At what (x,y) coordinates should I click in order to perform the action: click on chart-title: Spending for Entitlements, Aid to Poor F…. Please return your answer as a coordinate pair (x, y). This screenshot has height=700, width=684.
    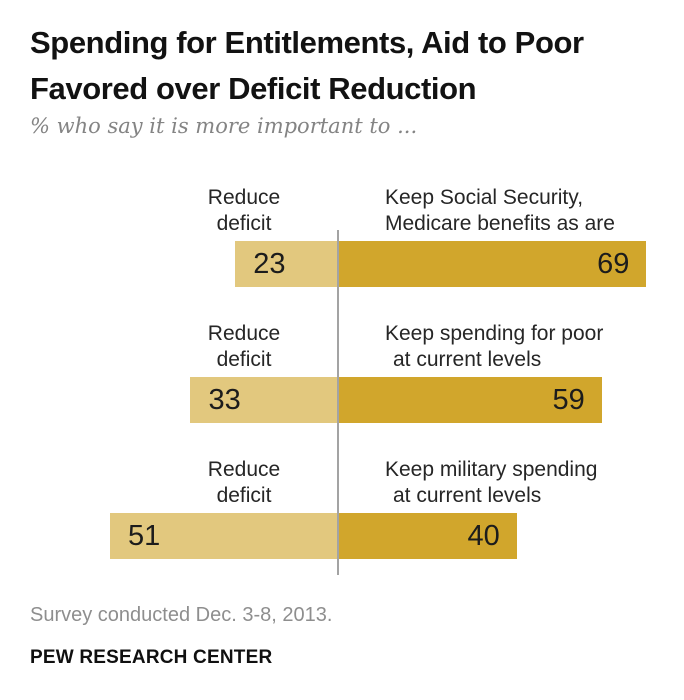
    Looking at the image, I should click on (345, 66).